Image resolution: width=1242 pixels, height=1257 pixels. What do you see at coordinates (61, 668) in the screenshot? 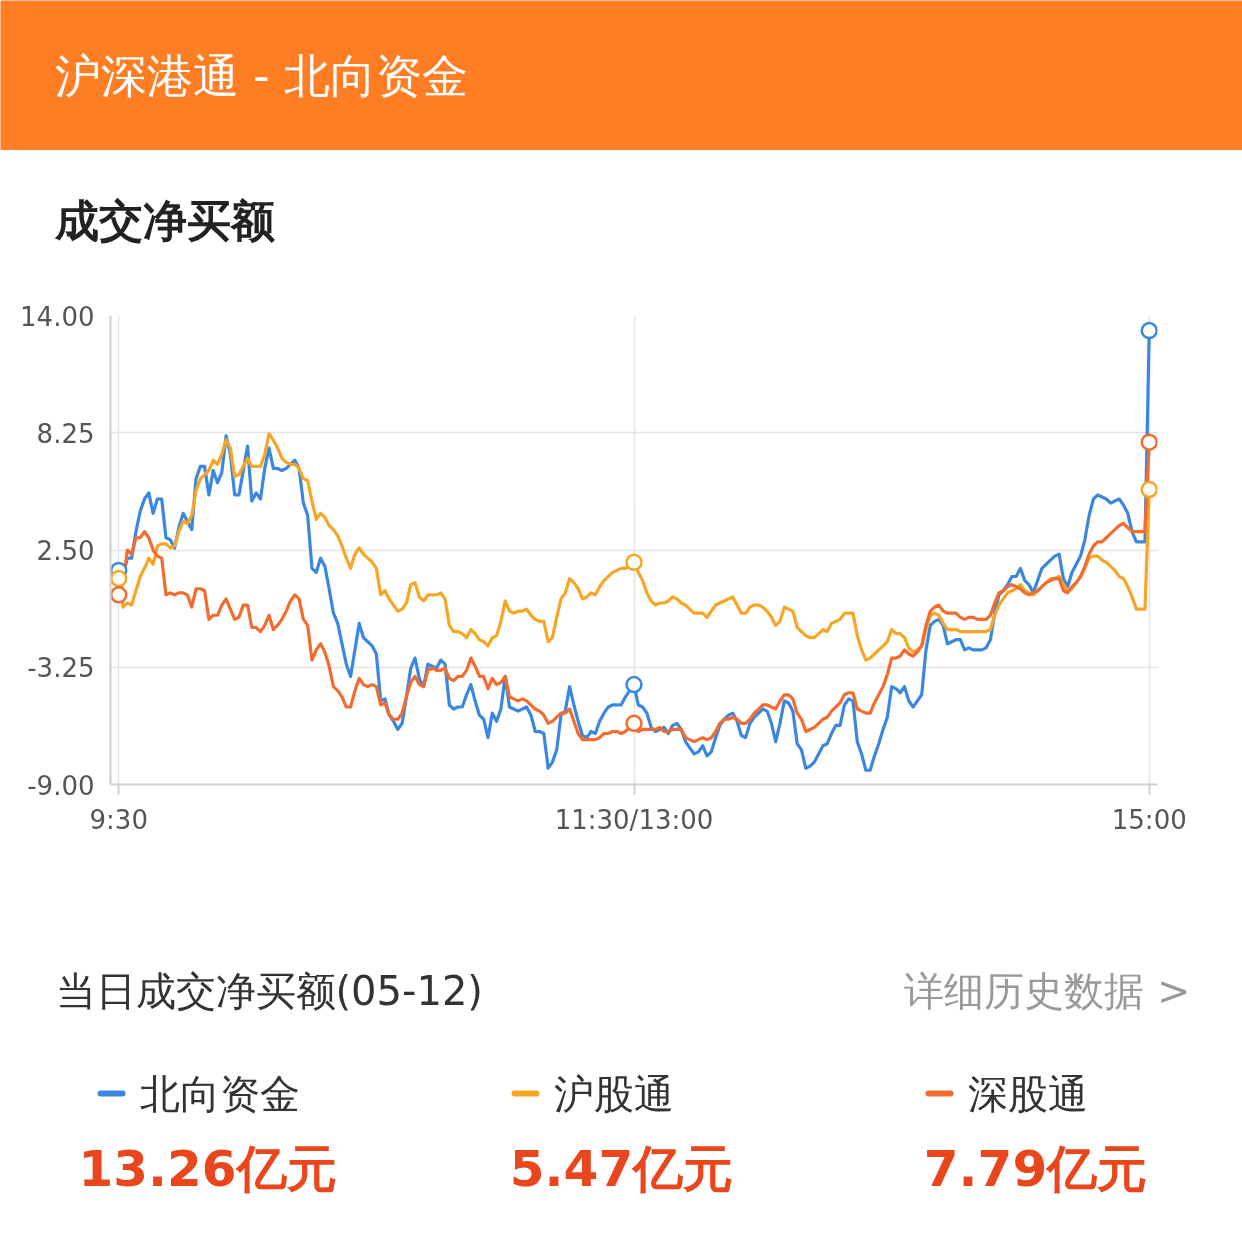
I see `y-tick-label: -3.25` at bounding box center [61, 668].